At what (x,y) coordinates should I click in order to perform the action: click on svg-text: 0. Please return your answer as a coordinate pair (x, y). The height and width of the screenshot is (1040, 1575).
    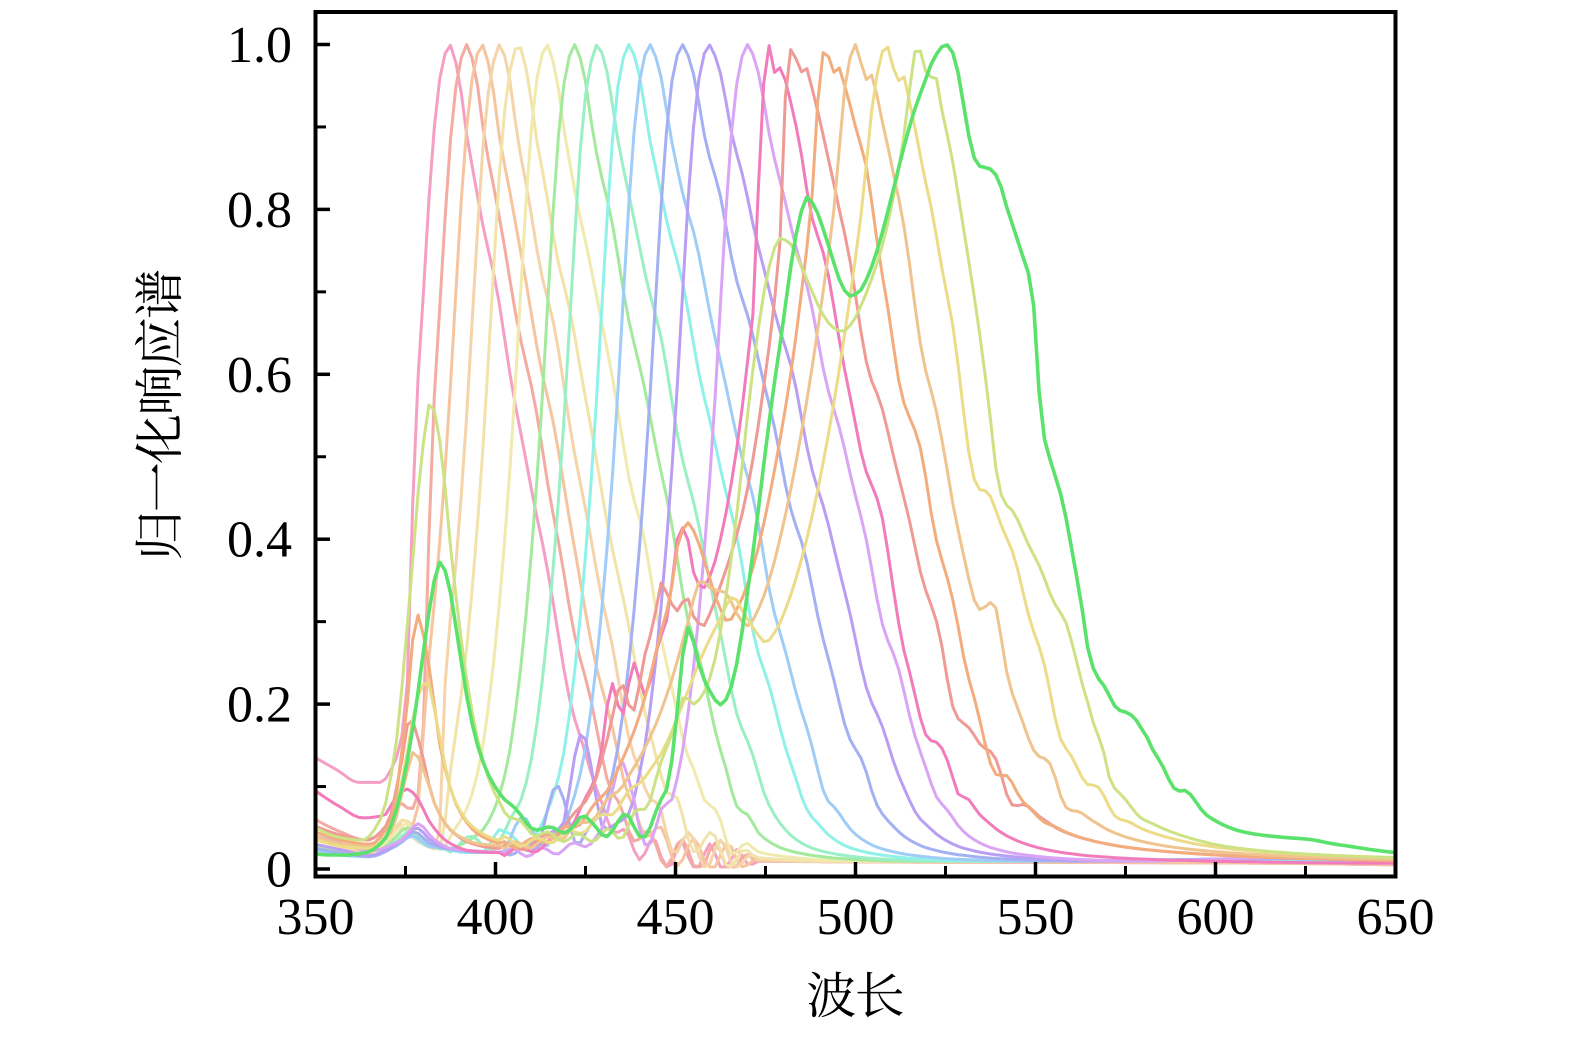
    Looking at the image, I should click on (279, 870).